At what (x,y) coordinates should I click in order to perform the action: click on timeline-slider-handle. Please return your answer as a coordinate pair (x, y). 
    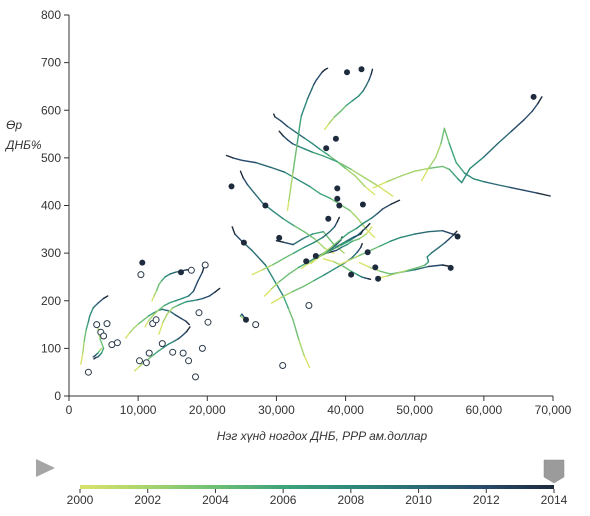
    Looking at the image, I should click on (554, 471).